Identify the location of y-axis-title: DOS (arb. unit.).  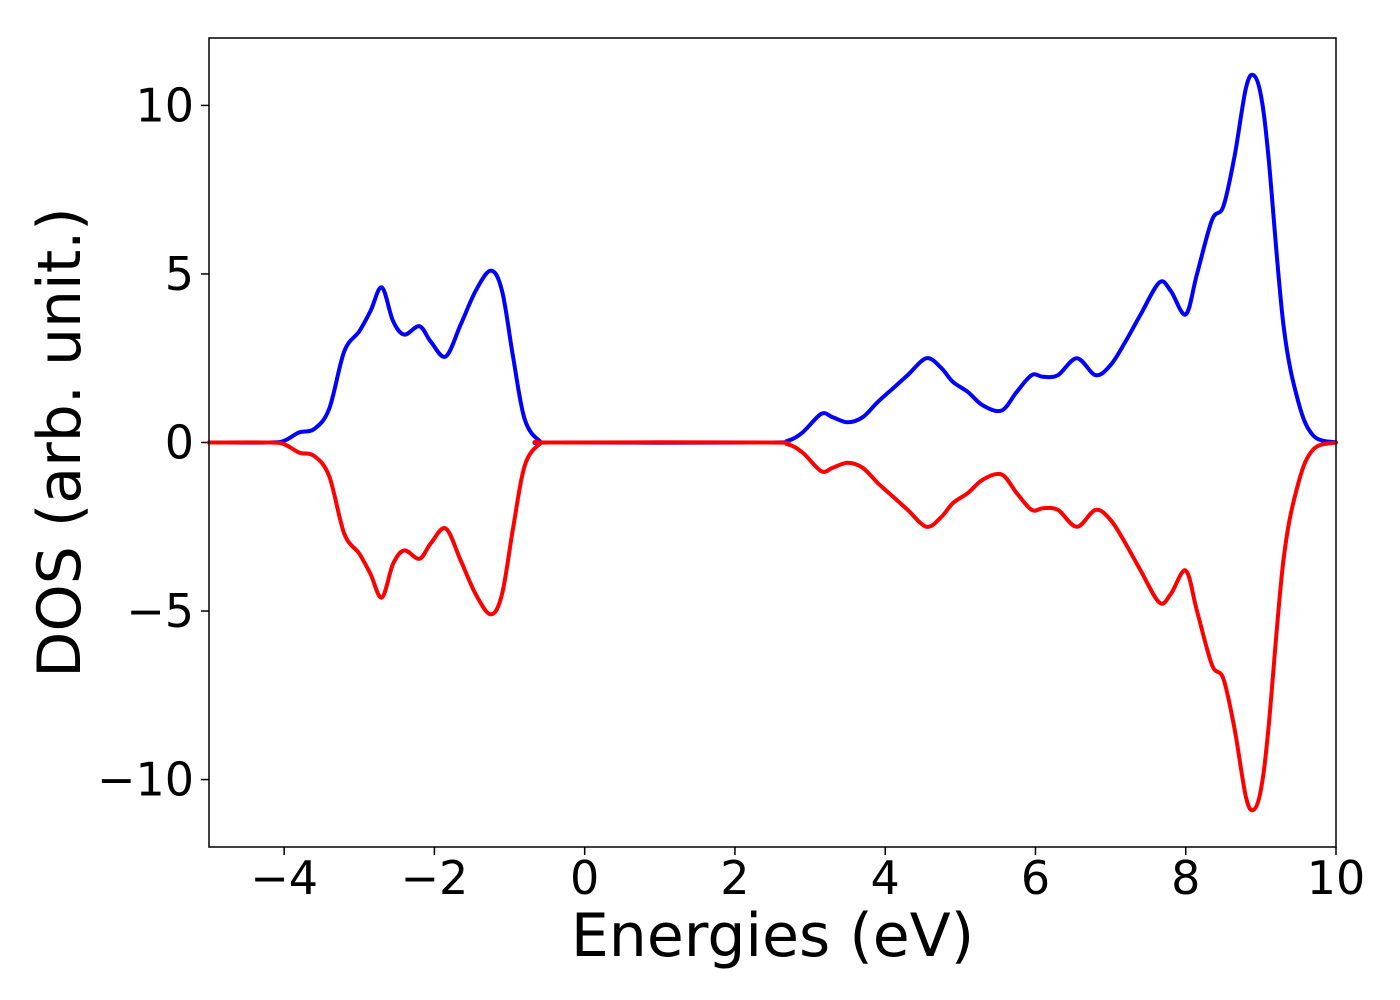
(60, 442).